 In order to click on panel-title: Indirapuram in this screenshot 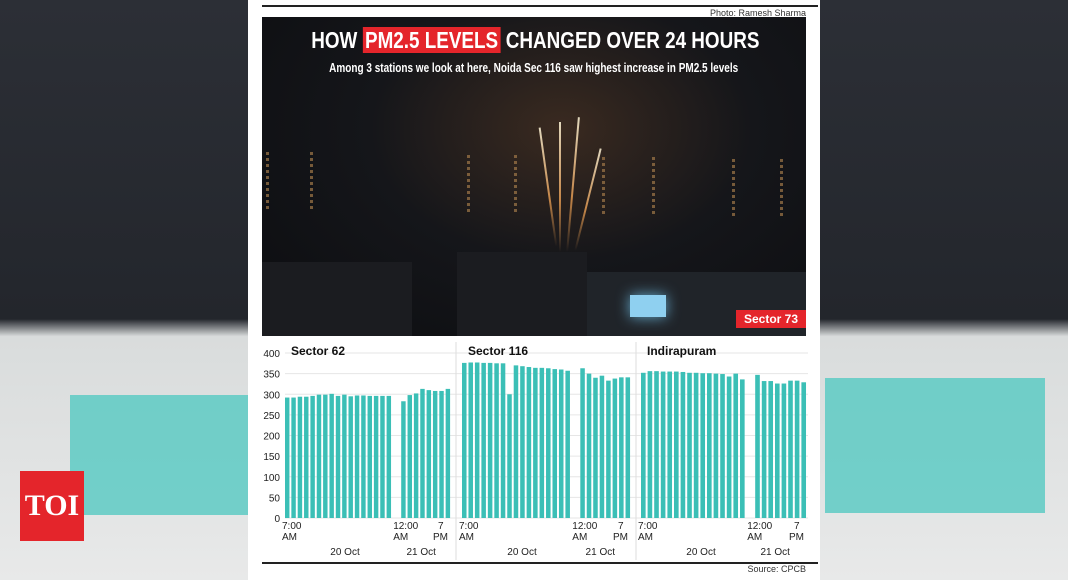, I will do `click(681, 351)`.